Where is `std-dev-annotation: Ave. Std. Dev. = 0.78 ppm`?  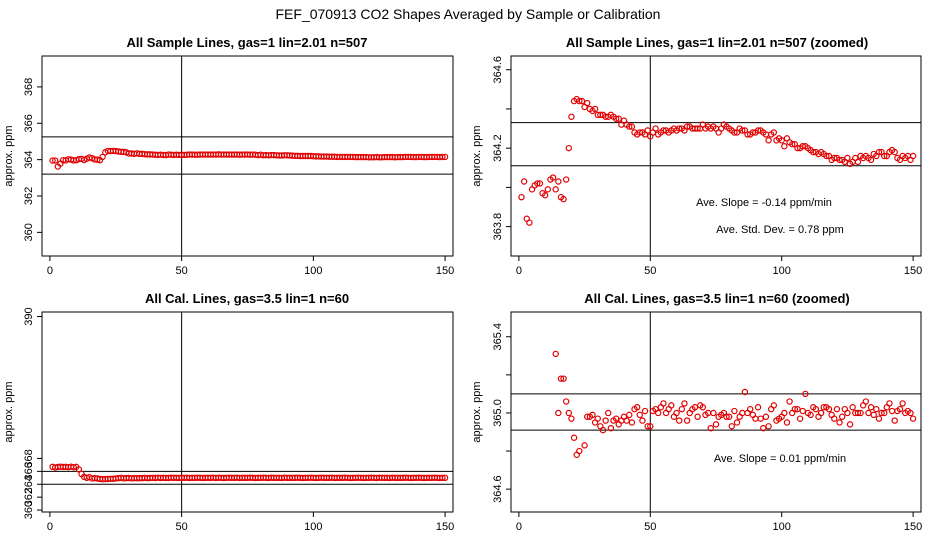 std-dev-annotation: Ave. Std. Dev. = 0.78 ppm is located at coordinates (780, 230).